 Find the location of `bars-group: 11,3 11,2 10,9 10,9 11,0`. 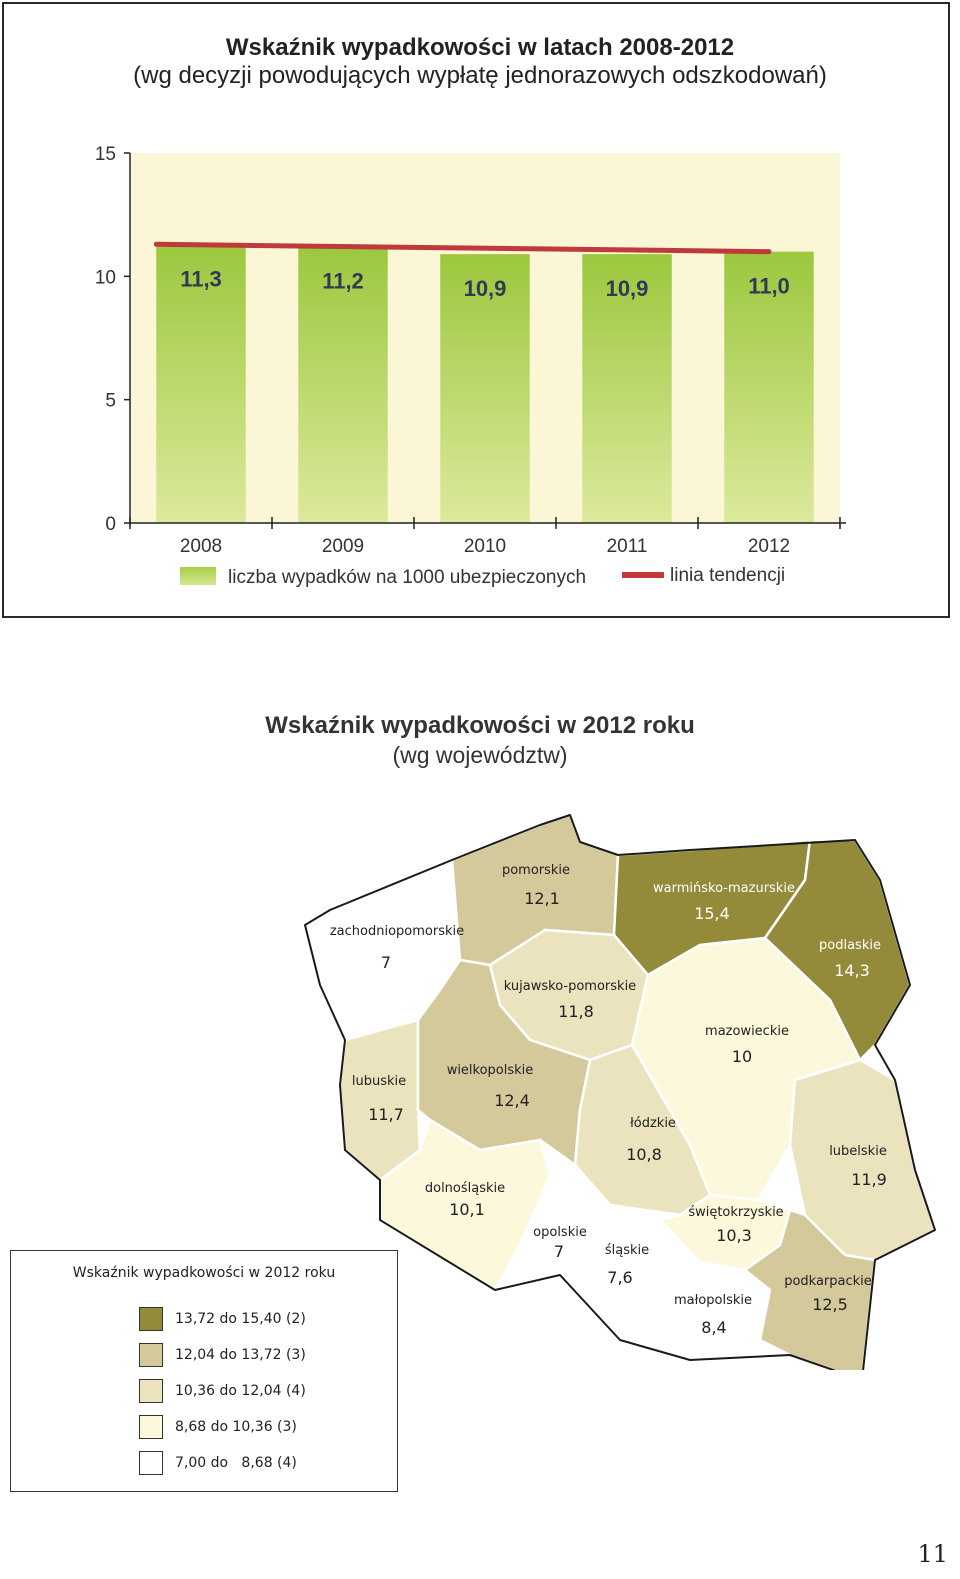

bars-group: 11,3 11,2 10,9 10,9 11,0 is located at coordinates (485, 383).